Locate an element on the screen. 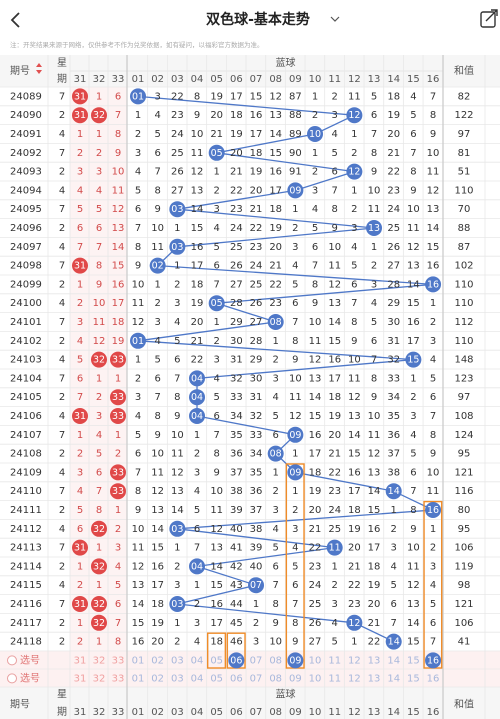 The image size is (500, 719). red-ball is located at coordinates (99, 604).